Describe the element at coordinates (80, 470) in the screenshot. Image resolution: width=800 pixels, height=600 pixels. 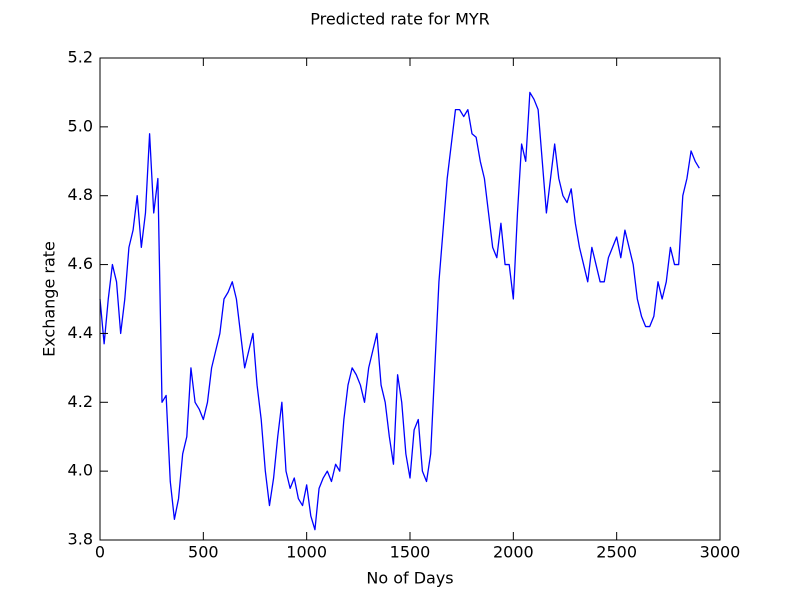
I see `y-tick-label: 4.0` at that location.